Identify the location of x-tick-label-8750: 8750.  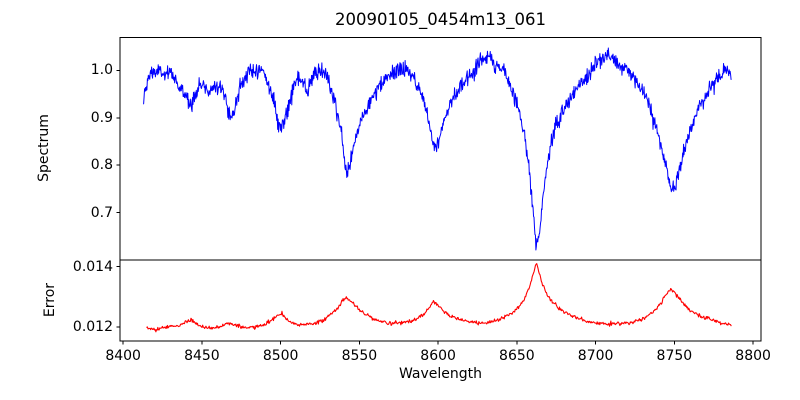
(674, 356).